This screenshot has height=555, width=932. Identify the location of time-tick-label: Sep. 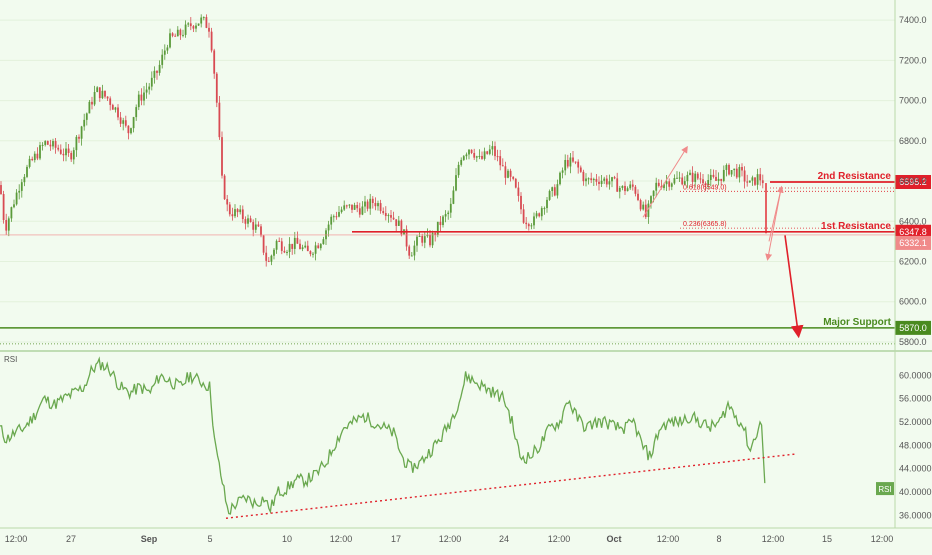
(149, 539).